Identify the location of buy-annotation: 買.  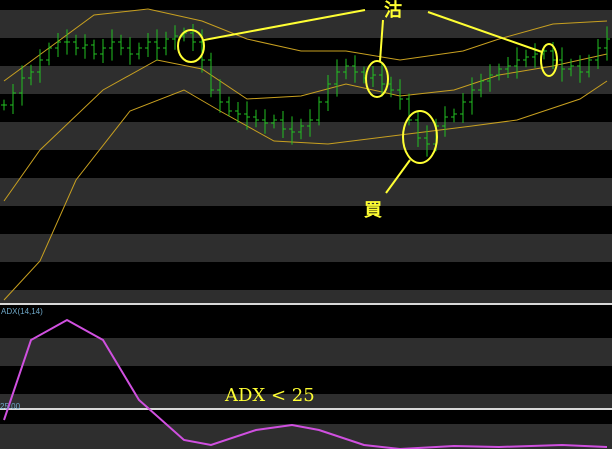
(373, 210).